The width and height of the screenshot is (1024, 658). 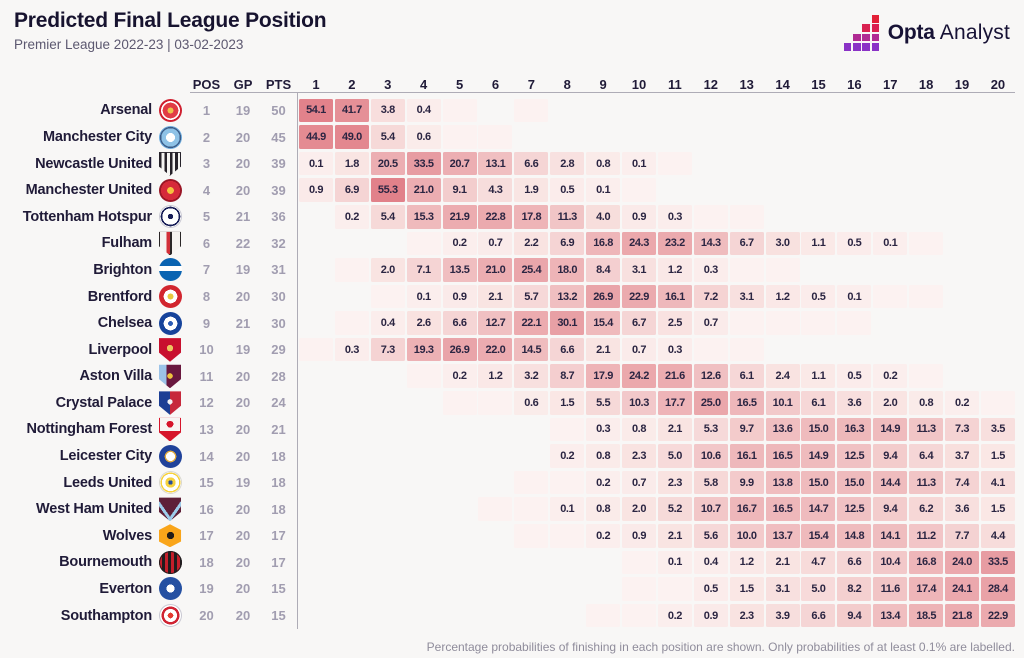 What do you see at coordinates (639, 403) in the screenshot?
I see `prob-cell-pos-10: 10.3` at bounding box center [639, 403].